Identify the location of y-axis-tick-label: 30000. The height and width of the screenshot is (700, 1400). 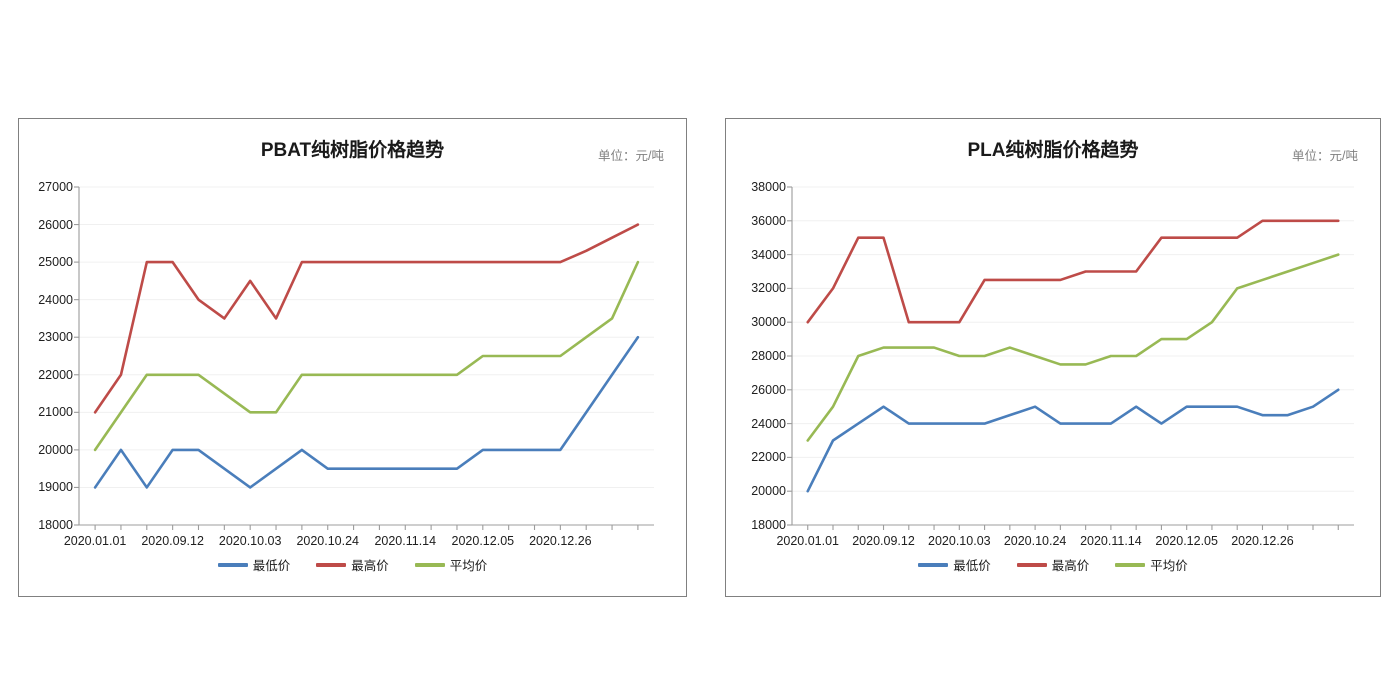
(768, 322).